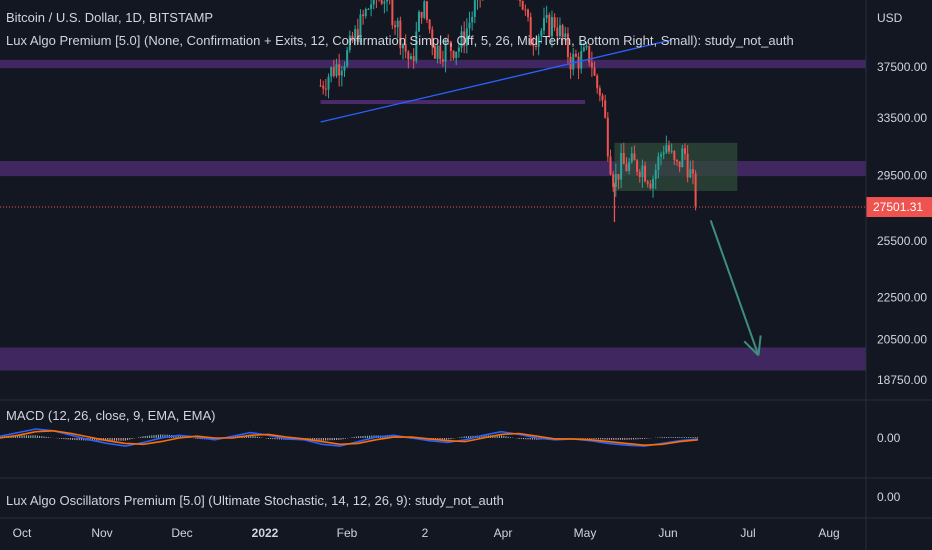 This screenshot has width=932, height=550. Describe the element at coordinates (585, 533) in the screenshot. I see `time-tick-label: May` at that location.